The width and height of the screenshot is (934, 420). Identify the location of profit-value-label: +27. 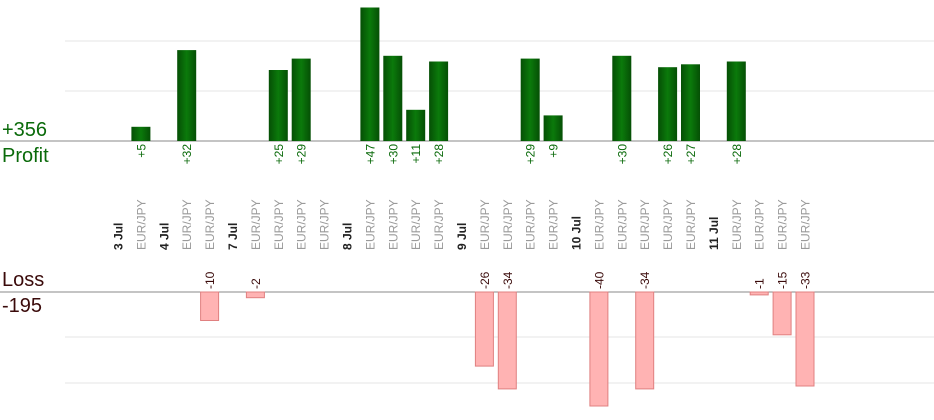
(691, 154).